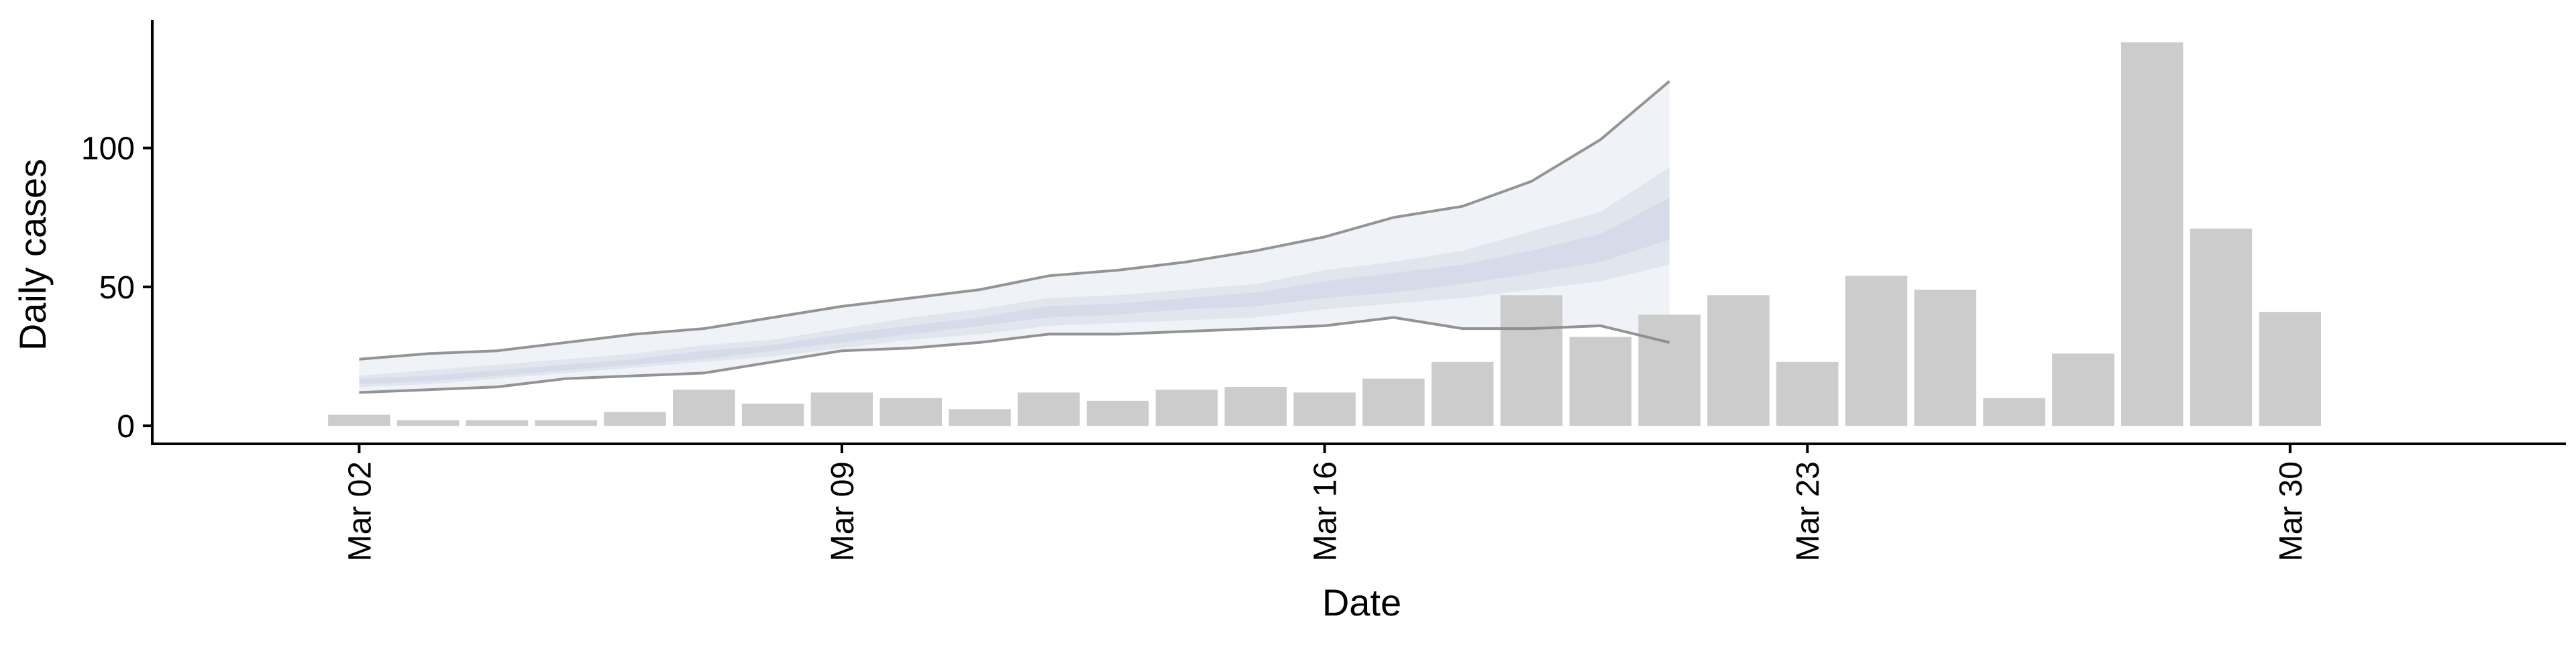  What do you see at coordinates (32, 255) in the screenshot?
I see `y-axis-label: Daily cases` at bounding box center [32, 255].